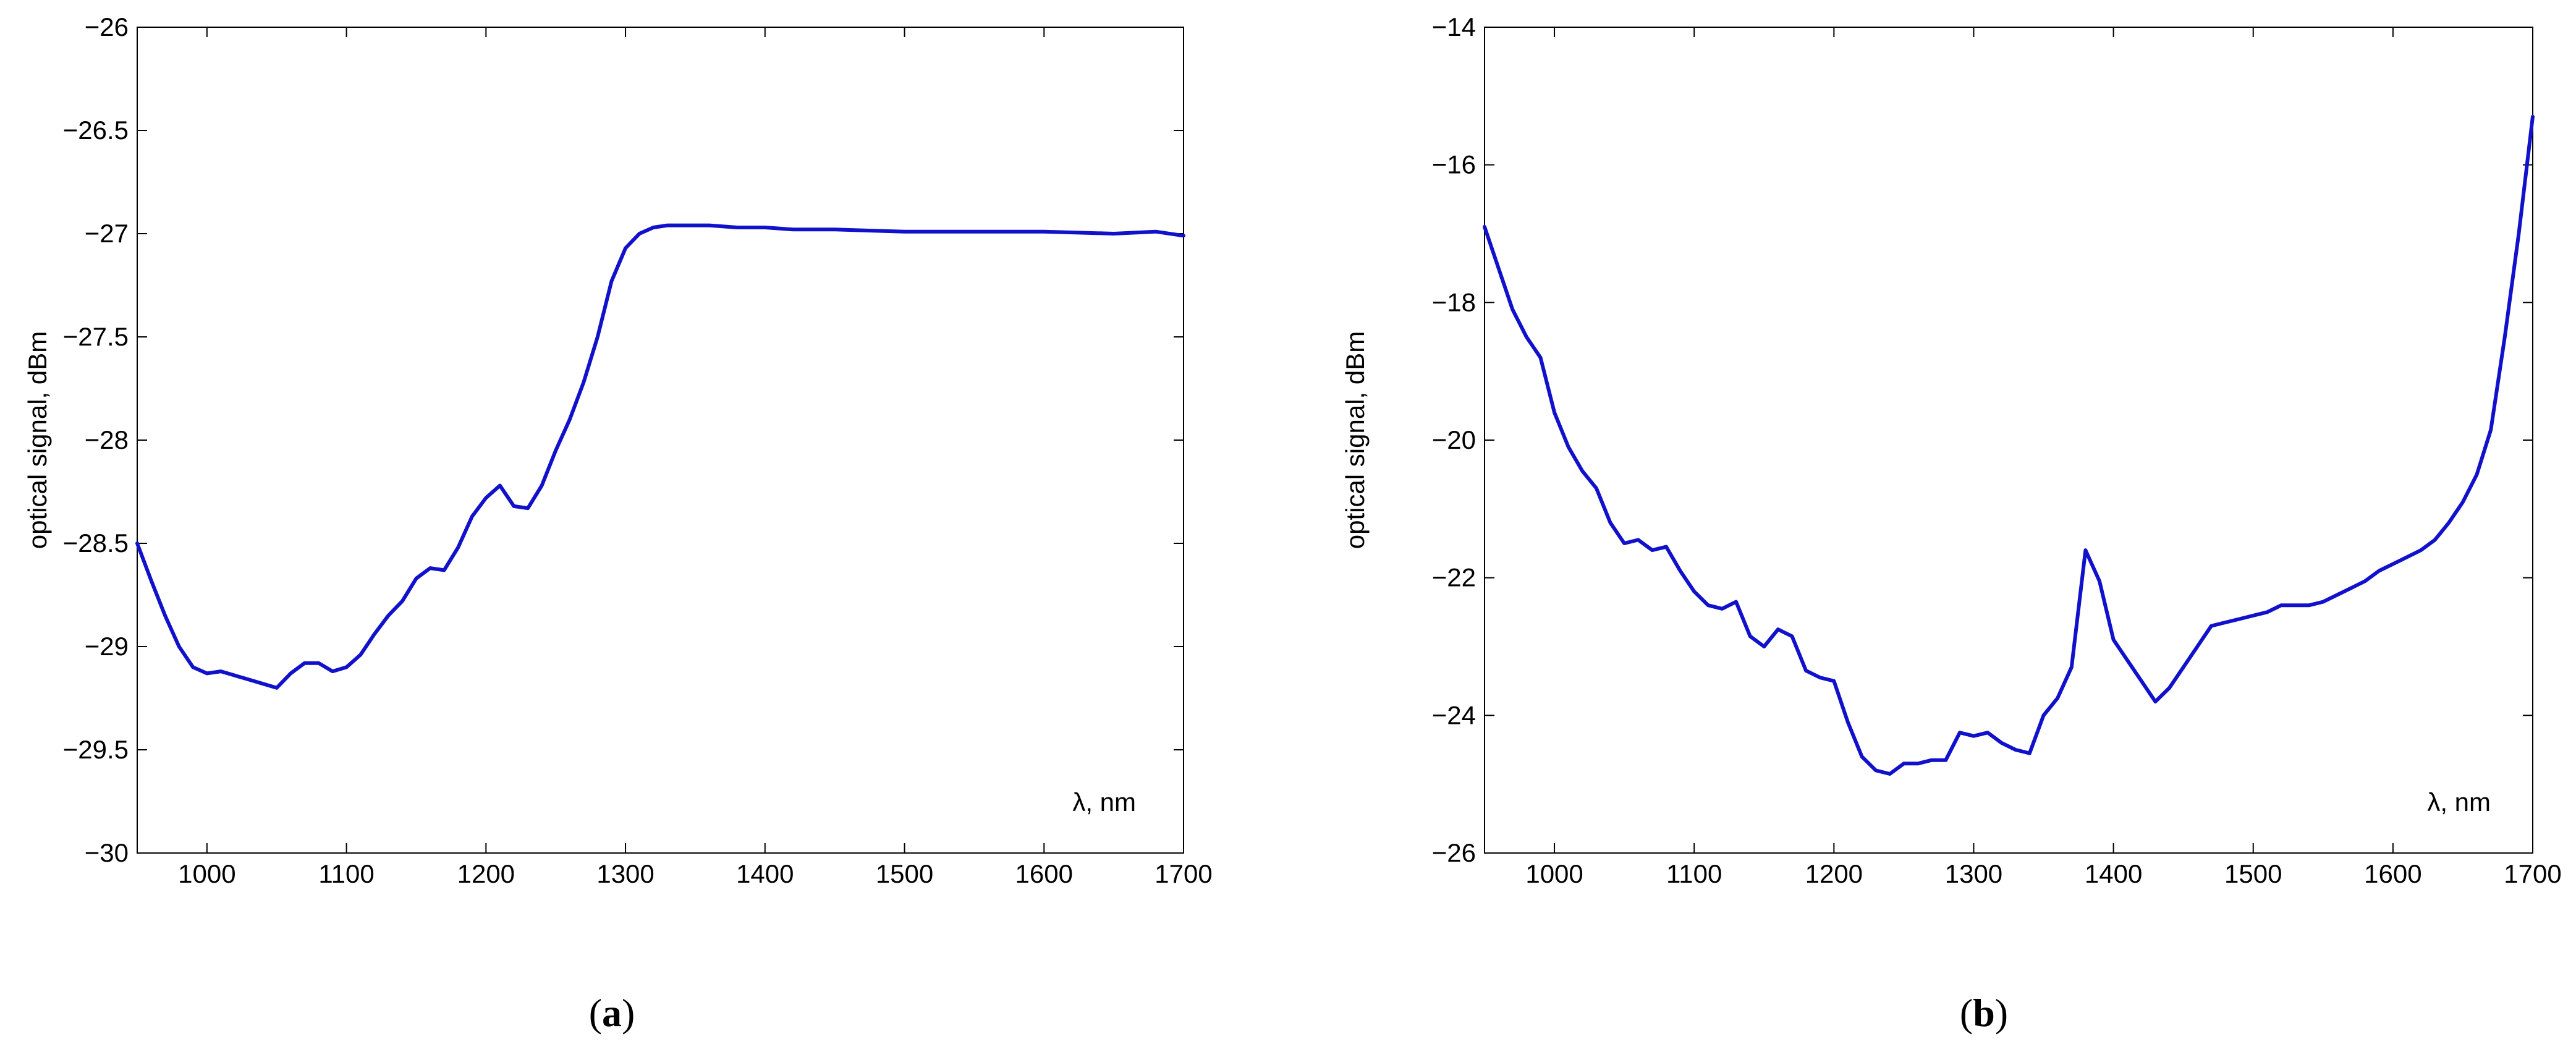 The image size is (2576, 1057). I want to click on y-tick-labels: −26 −24 −22 −20 −18 −16 −14, so click(1454, 439).